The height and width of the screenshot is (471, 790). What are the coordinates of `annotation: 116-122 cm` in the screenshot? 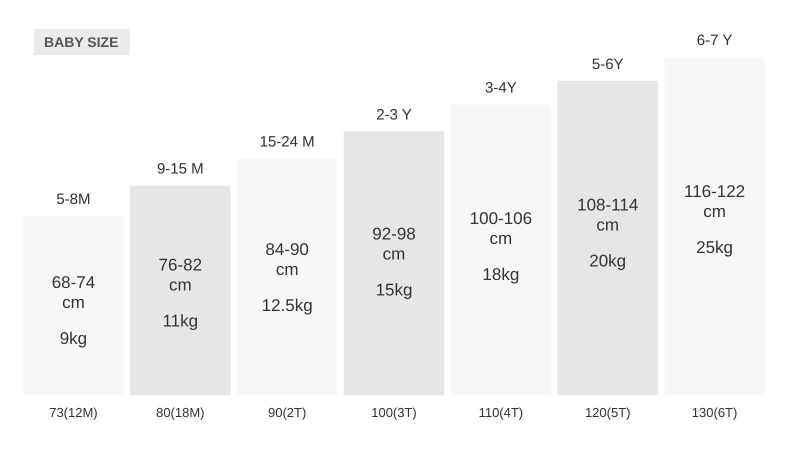 It's located at (715, 202).